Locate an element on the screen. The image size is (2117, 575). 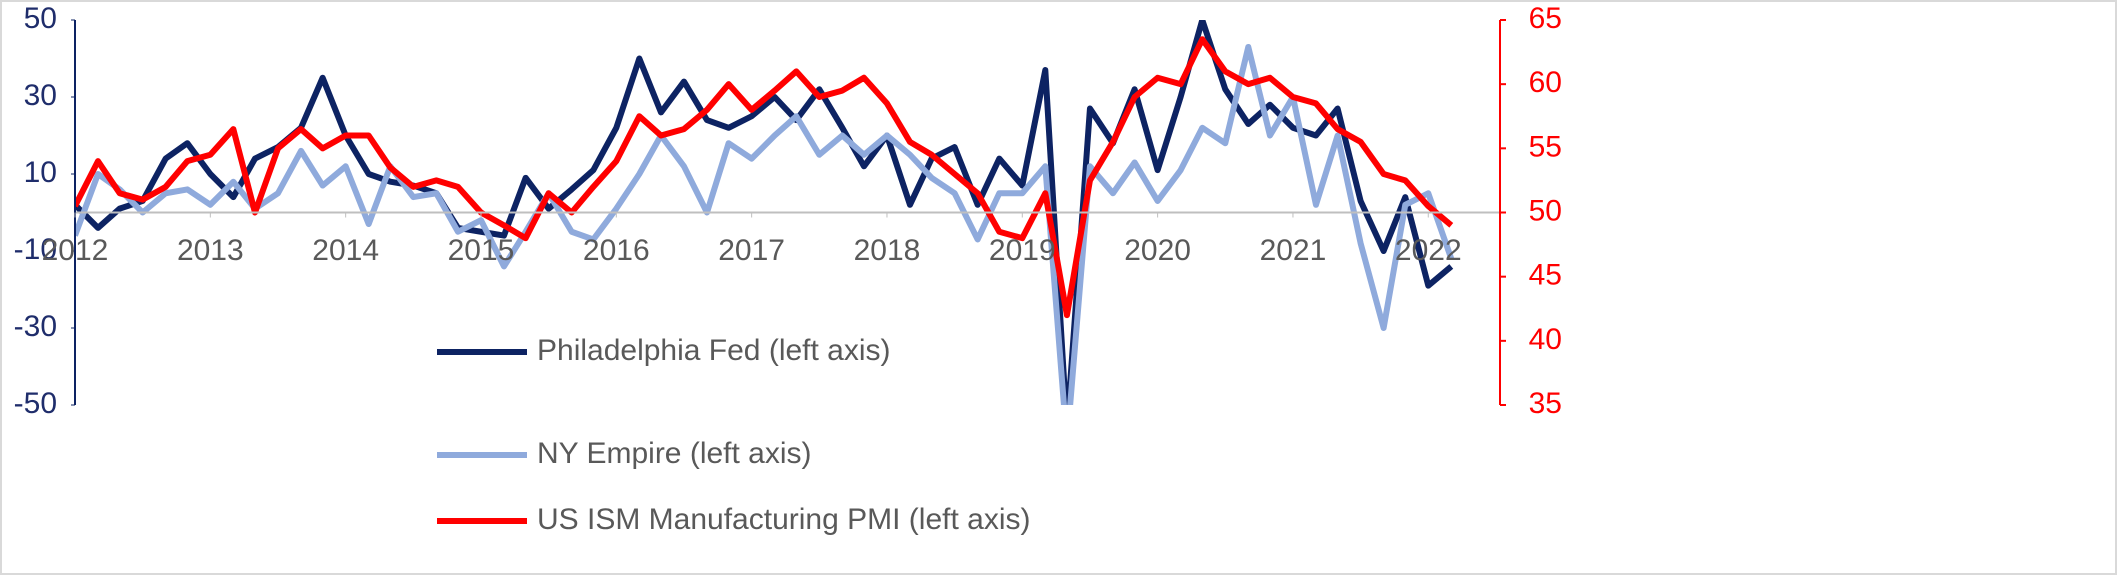
y-tick-label: -50 is located at coordinates (35, 403).